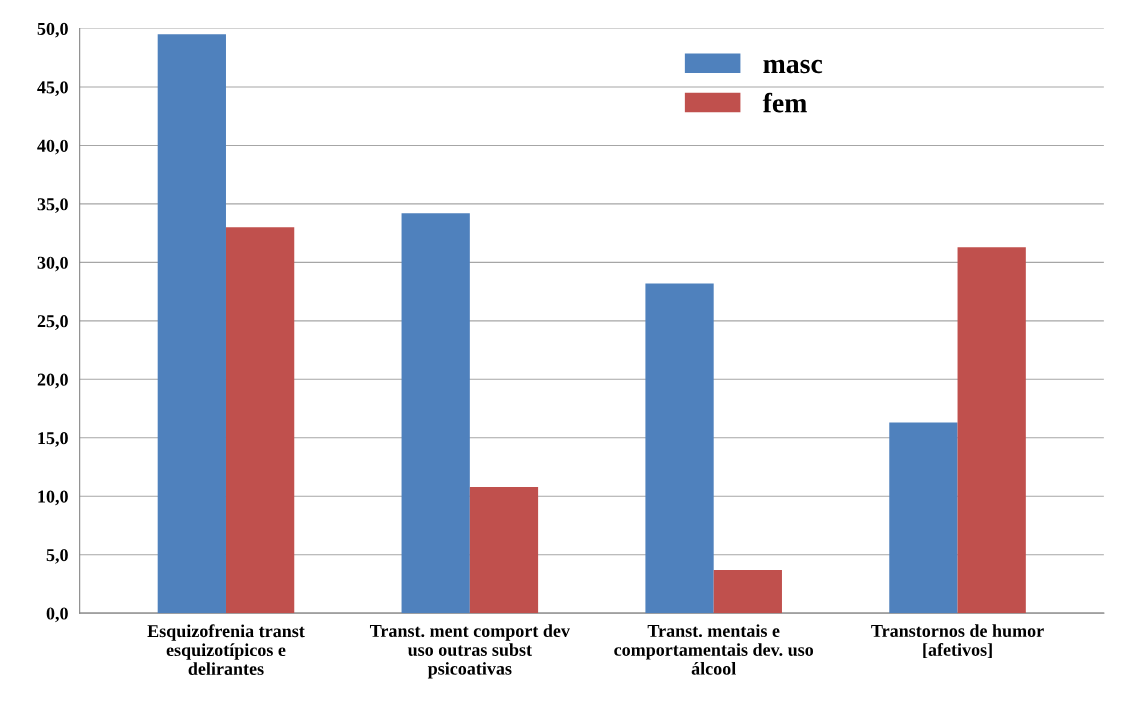 This screenshot has width=1138, height=713. Describe the element at coordinates (52, 147) in the screenshot. I see `y-tick-label: 40,0` at that location.